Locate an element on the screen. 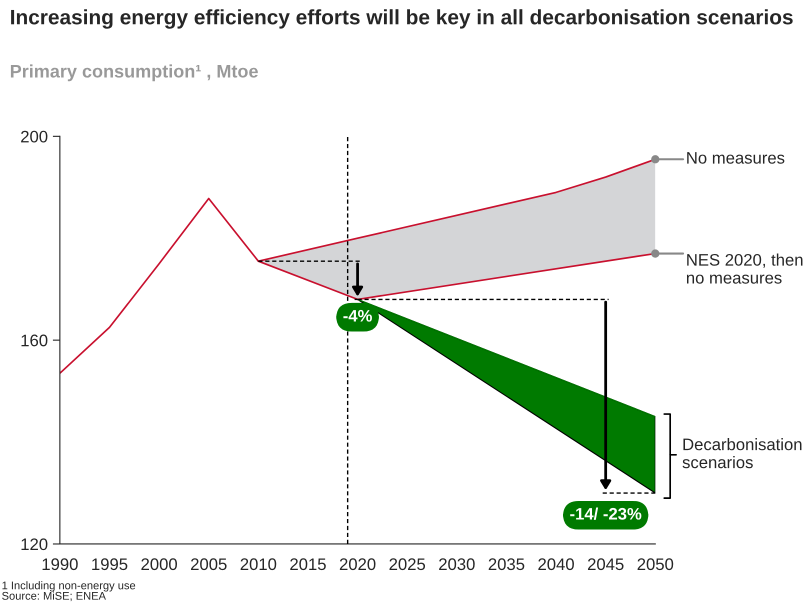 This screenshot has height=613, width=809. x-tick-label: 1995 is located at coordinates (110, 564).